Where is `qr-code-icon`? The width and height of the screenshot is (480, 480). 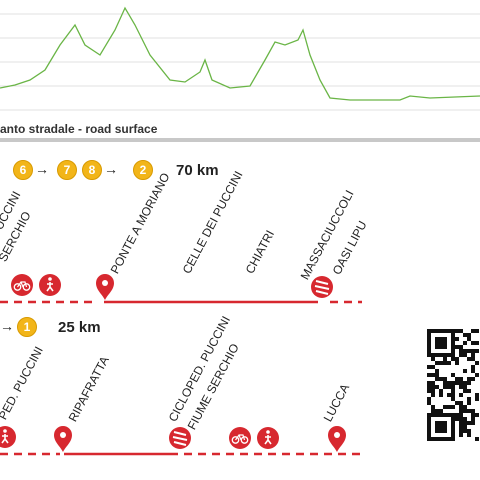
qr-code-icon is located at coordinates (453, 385).